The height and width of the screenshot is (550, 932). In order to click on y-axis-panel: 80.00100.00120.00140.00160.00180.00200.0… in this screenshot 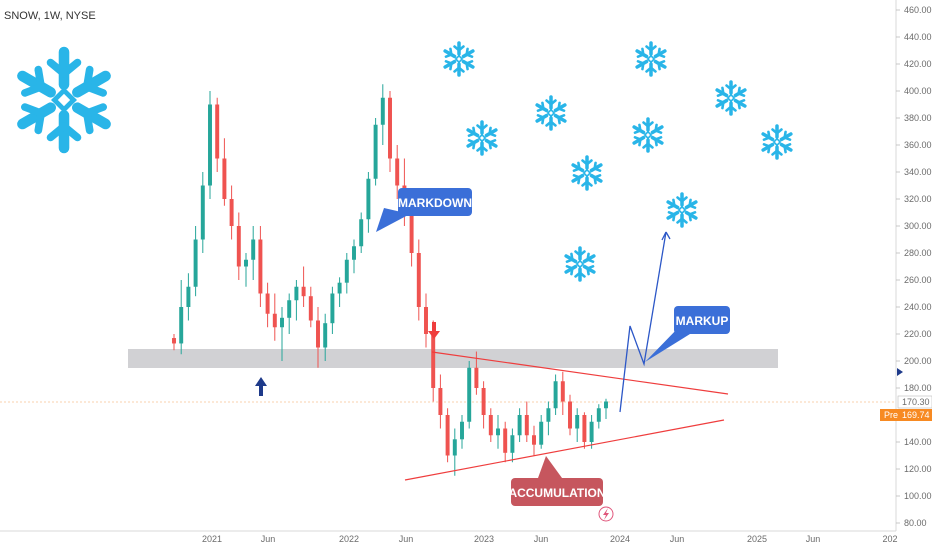, I will do `click(913, 265)`.